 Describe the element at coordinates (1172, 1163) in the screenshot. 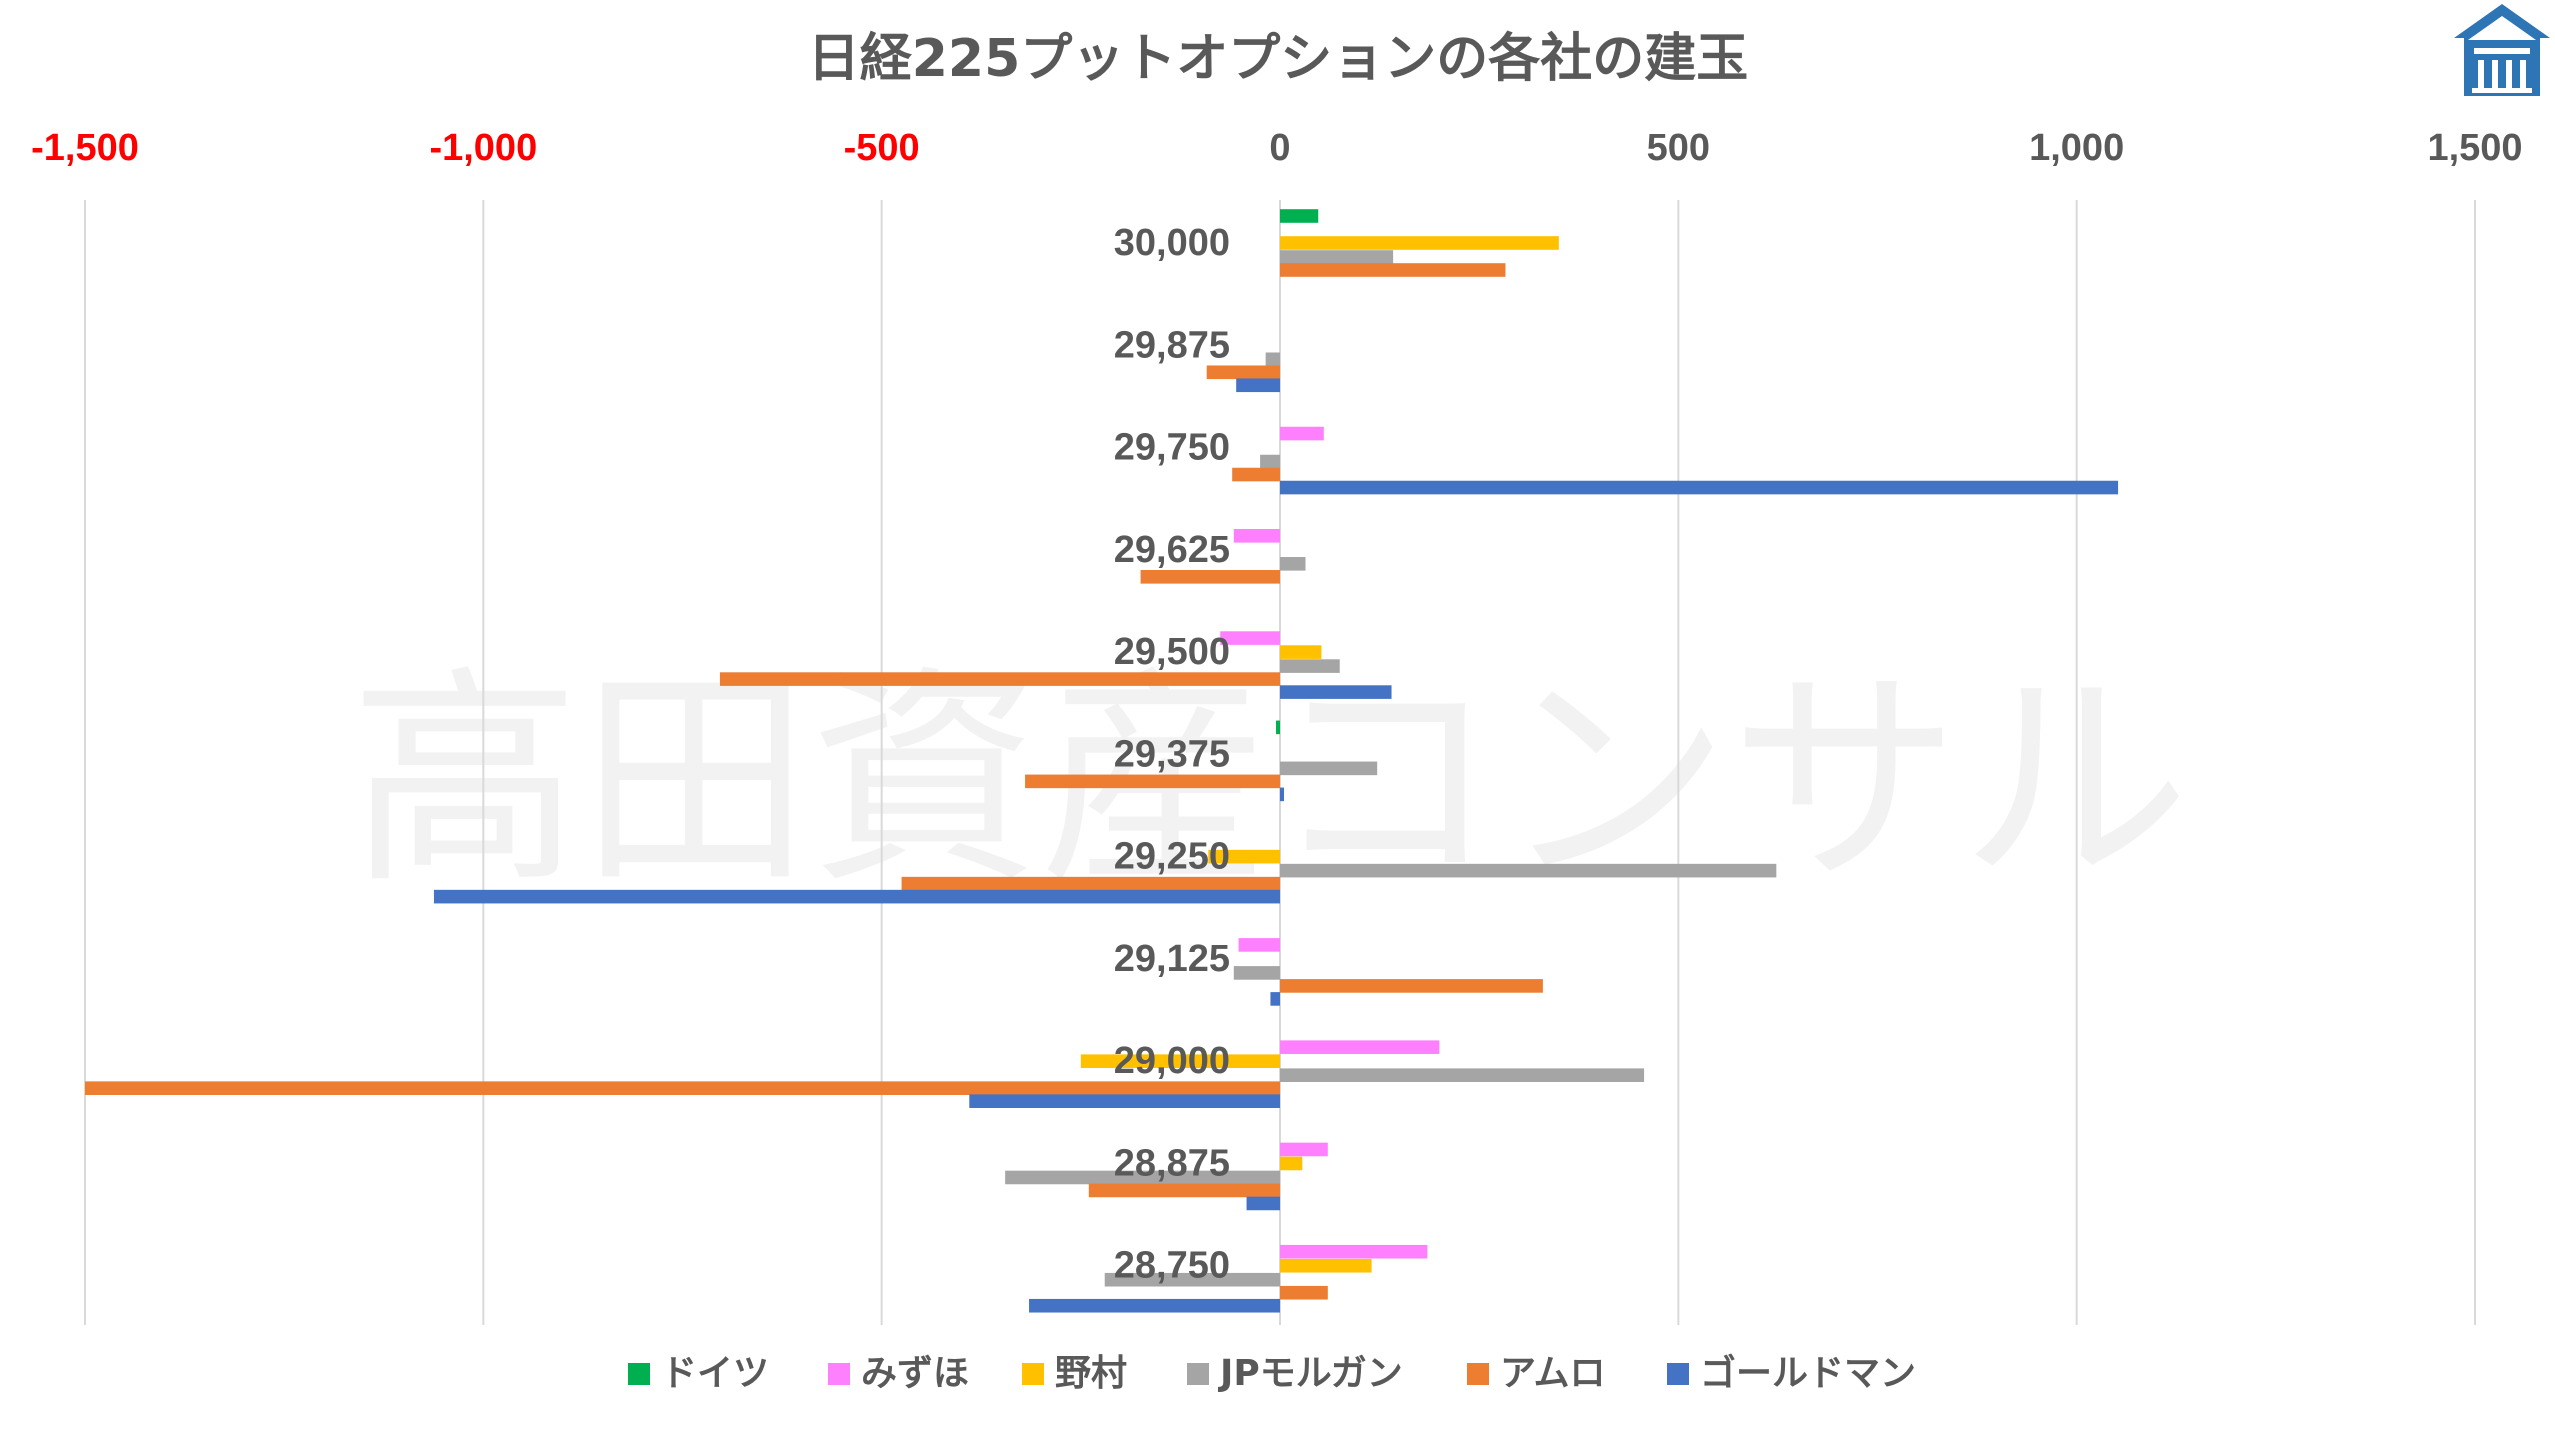

I see `category-label: 28,875` at that location.